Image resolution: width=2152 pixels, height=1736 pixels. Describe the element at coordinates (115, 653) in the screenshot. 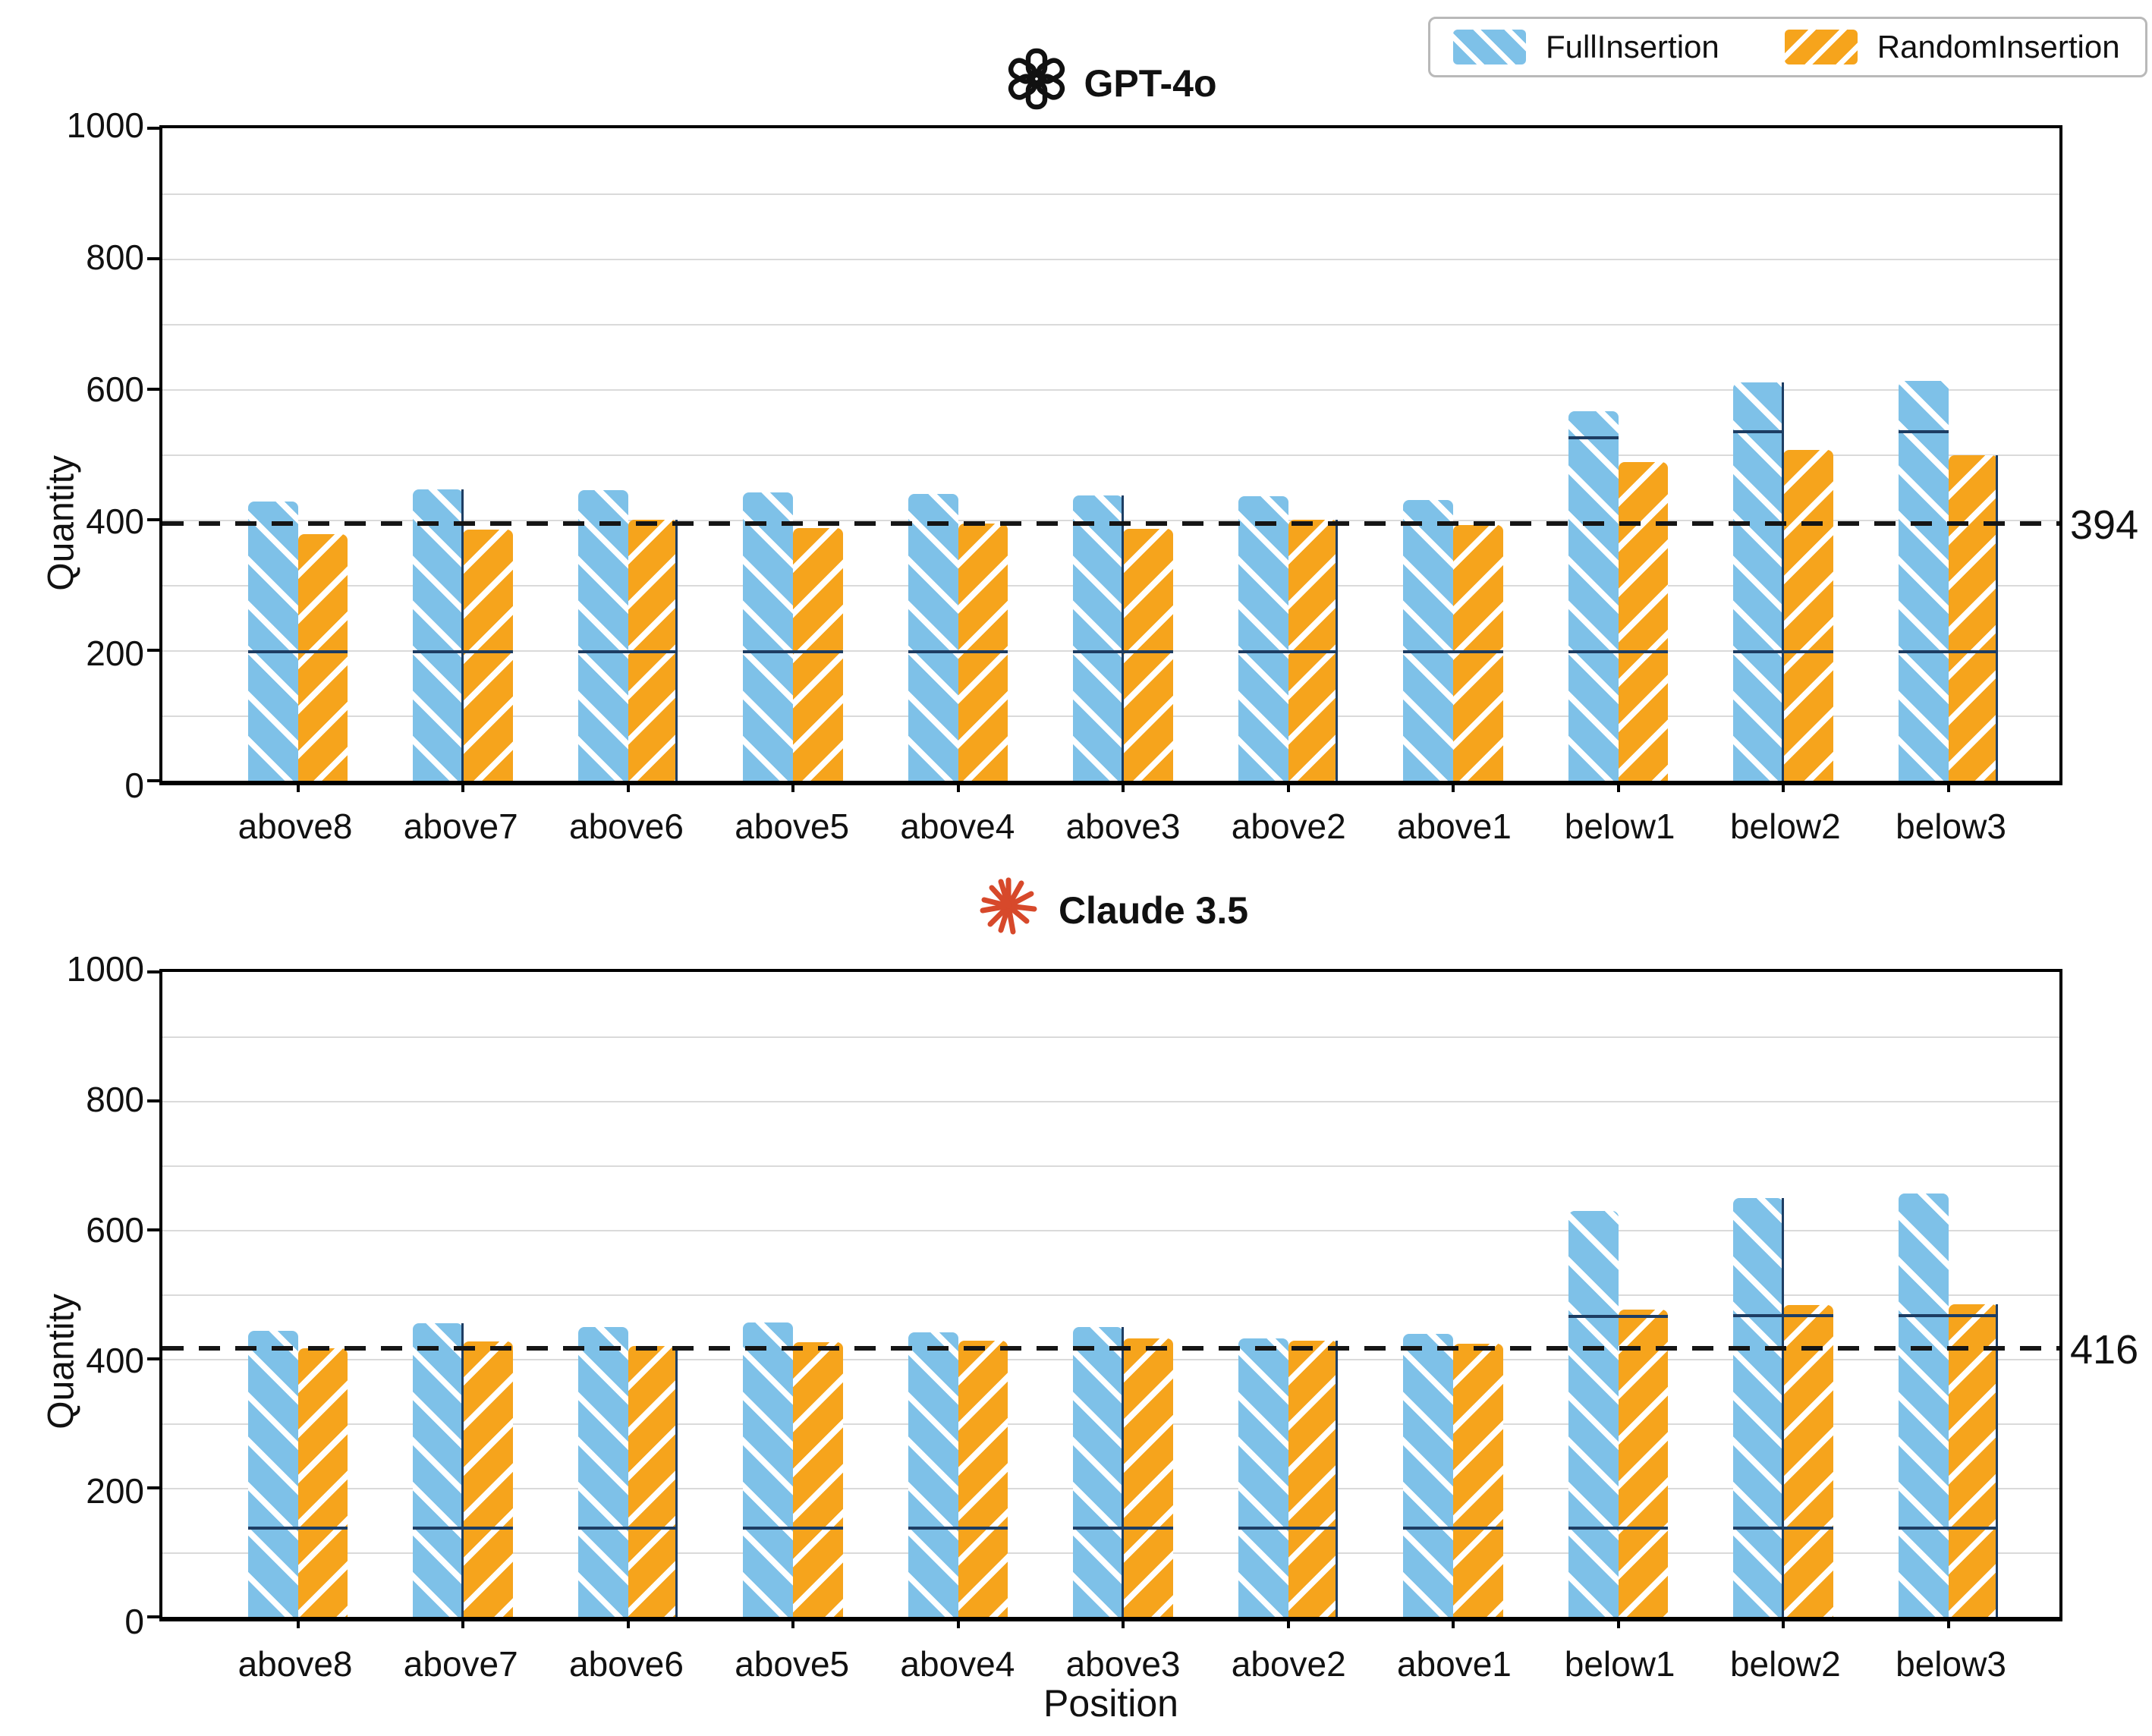

I see `ytick-label-200: 200` at that location.